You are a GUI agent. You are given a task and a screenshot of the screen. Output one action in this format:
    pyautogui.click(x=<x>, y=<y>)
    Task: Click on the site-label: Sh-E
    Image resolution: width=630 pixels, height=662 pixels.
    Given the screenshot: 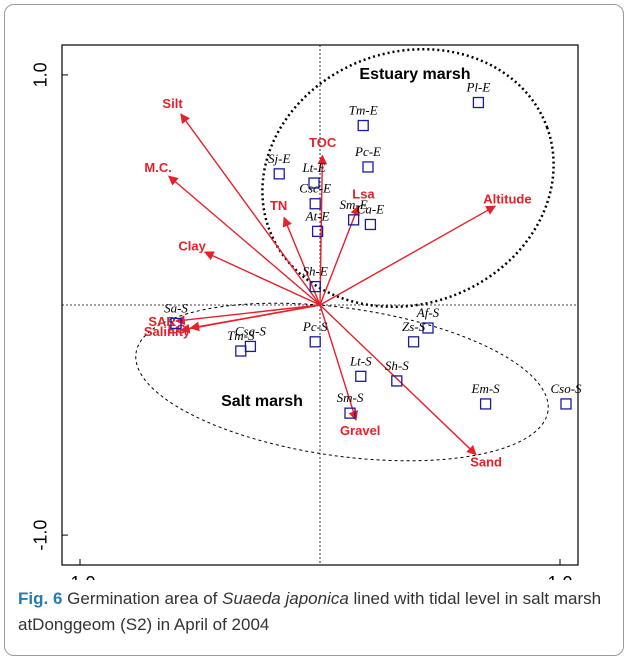 What is the action you would take?
    pyautogui.click(x=315, y=271)
    